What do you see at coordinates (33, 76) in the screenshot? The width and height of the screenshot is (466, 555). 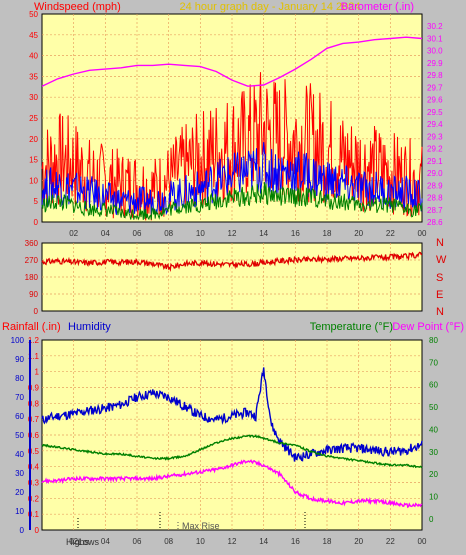 I see `wind-tick-label: 35` at bounding box center [33, 76].